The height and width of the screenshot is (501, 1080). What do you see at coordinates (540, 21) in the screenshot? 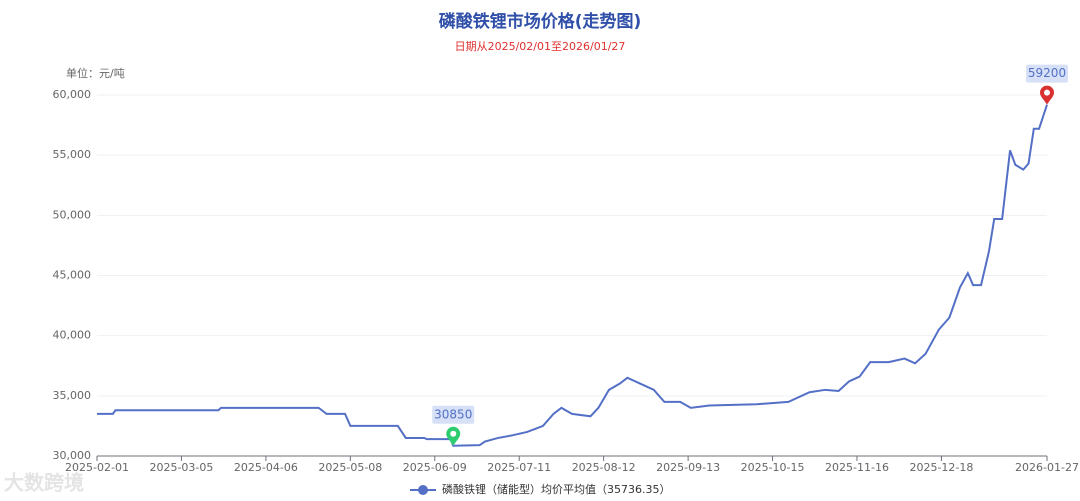
I see `chart-title: 磷酸铁锂市场价格(走势图)` at bounding box center [540, 21].